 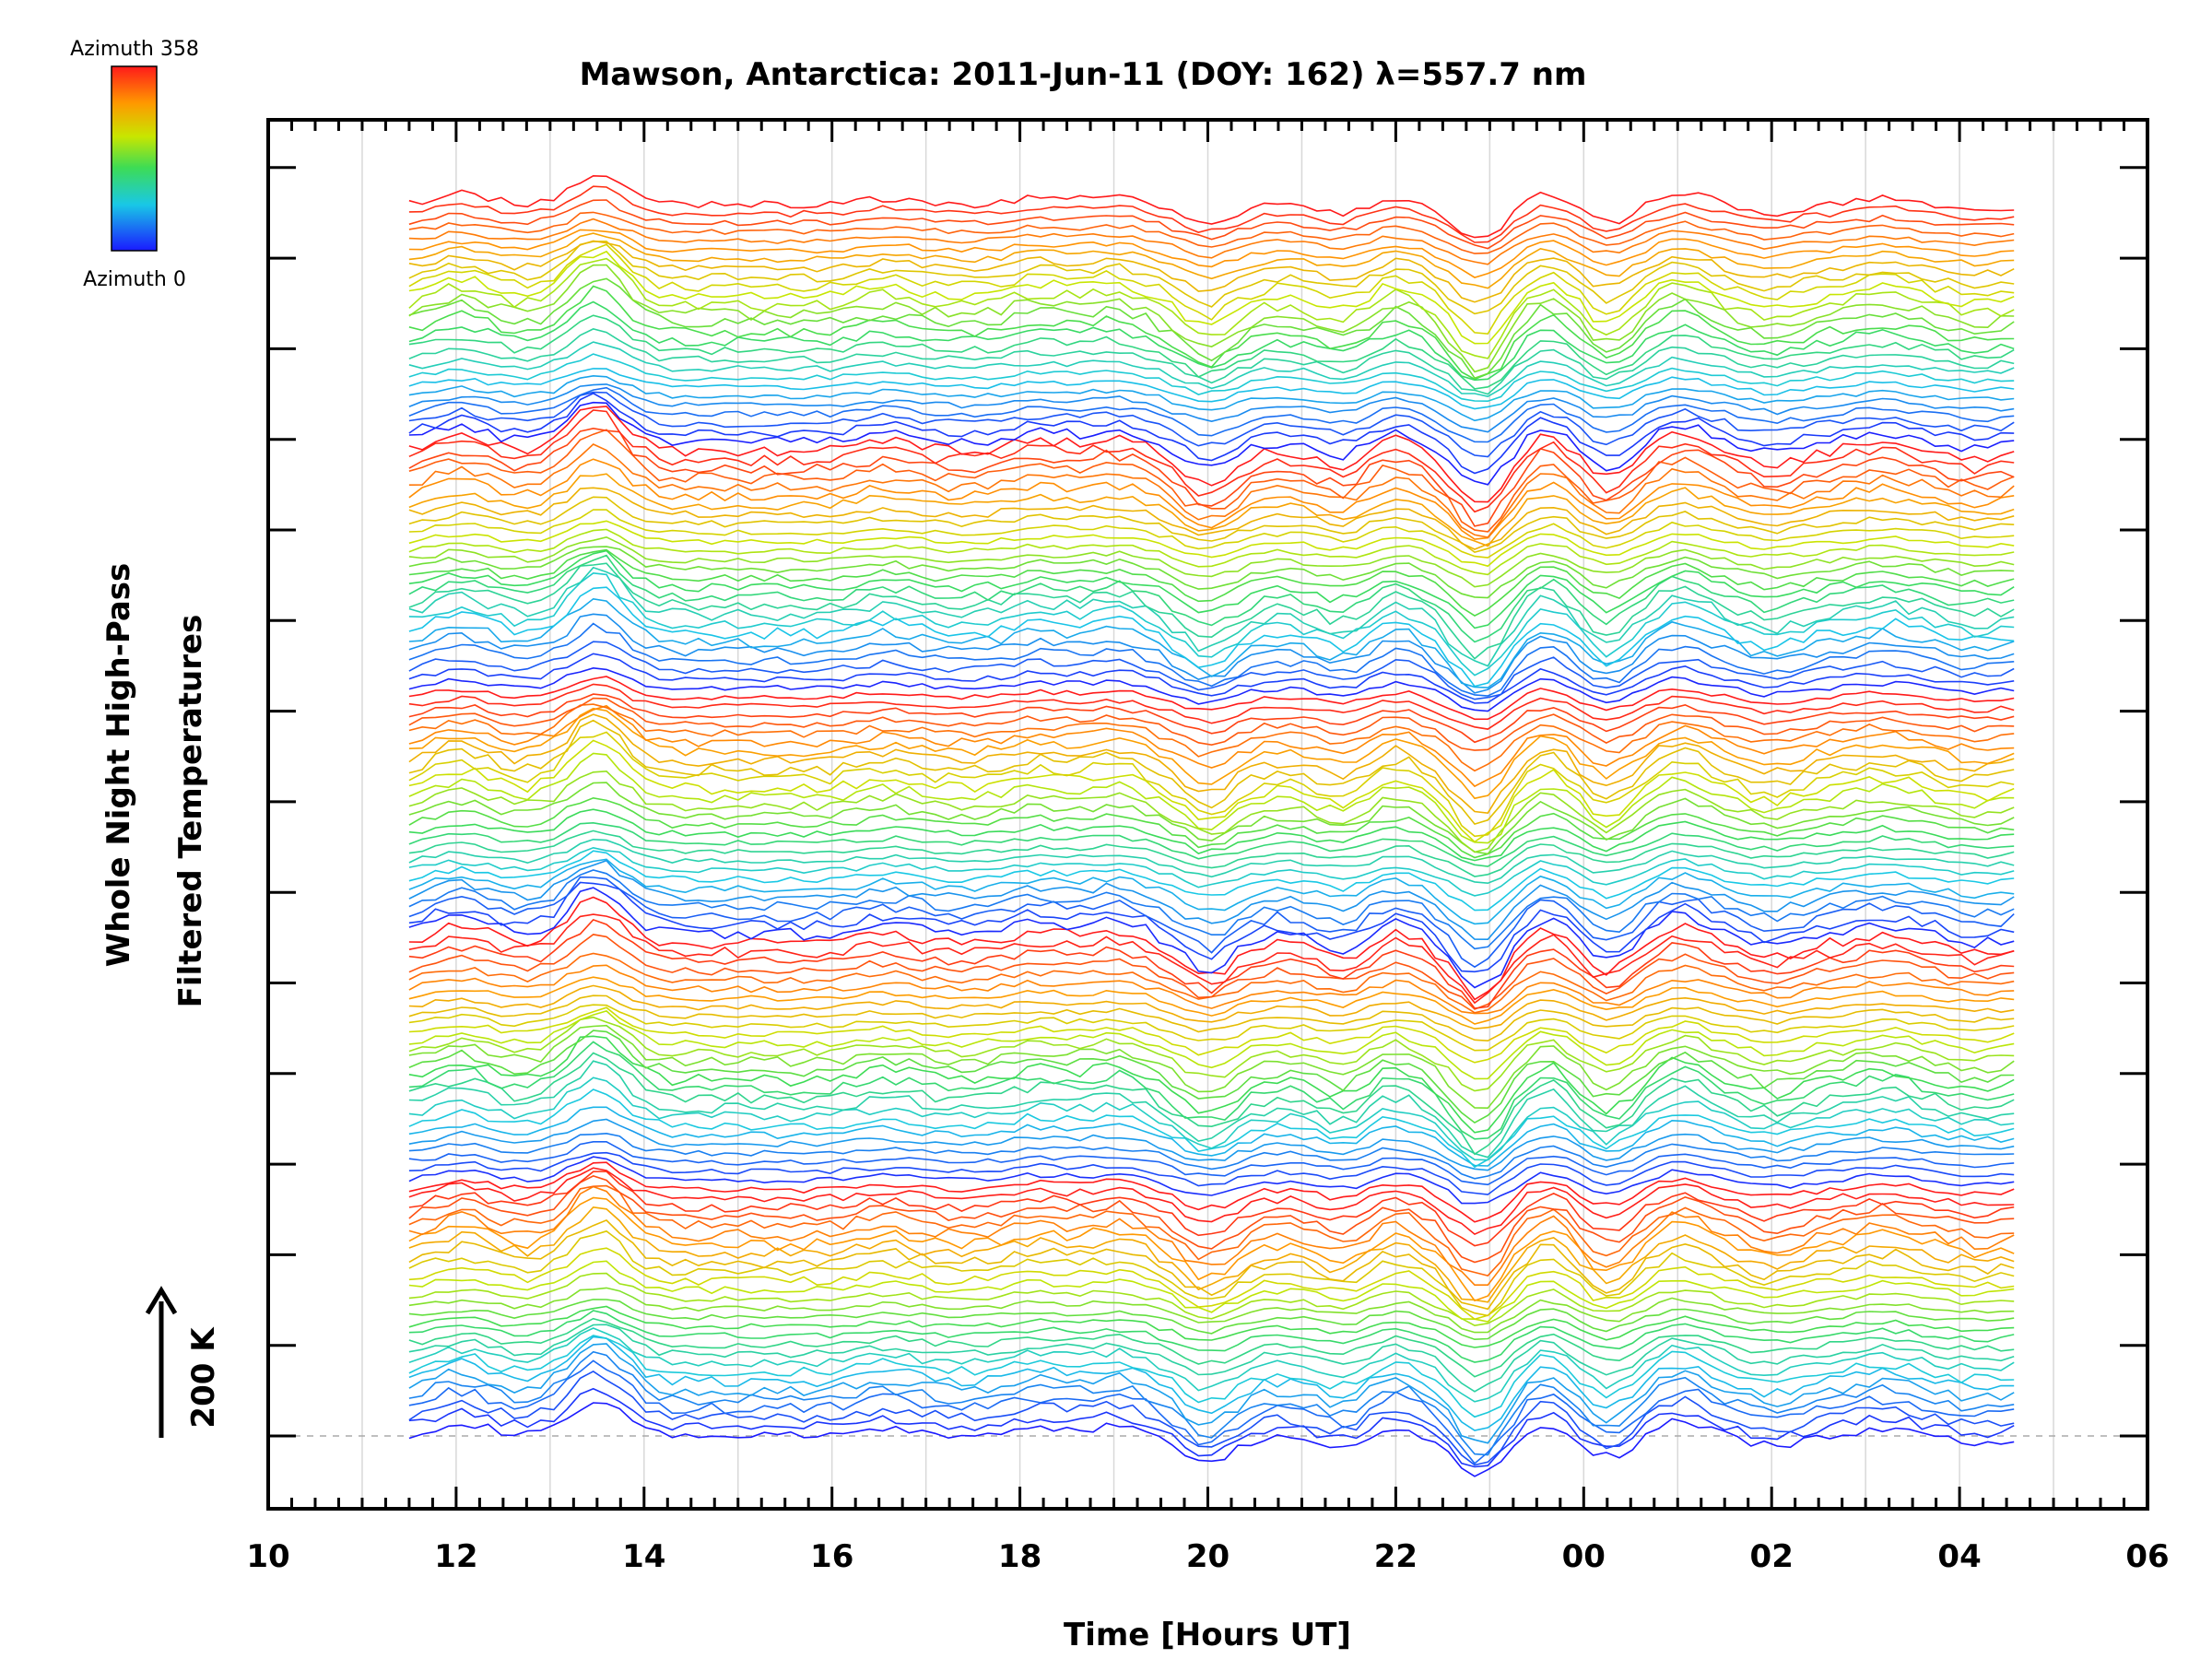 I want to click on x-tick-label: 04, so click(x=1959, y=1556).